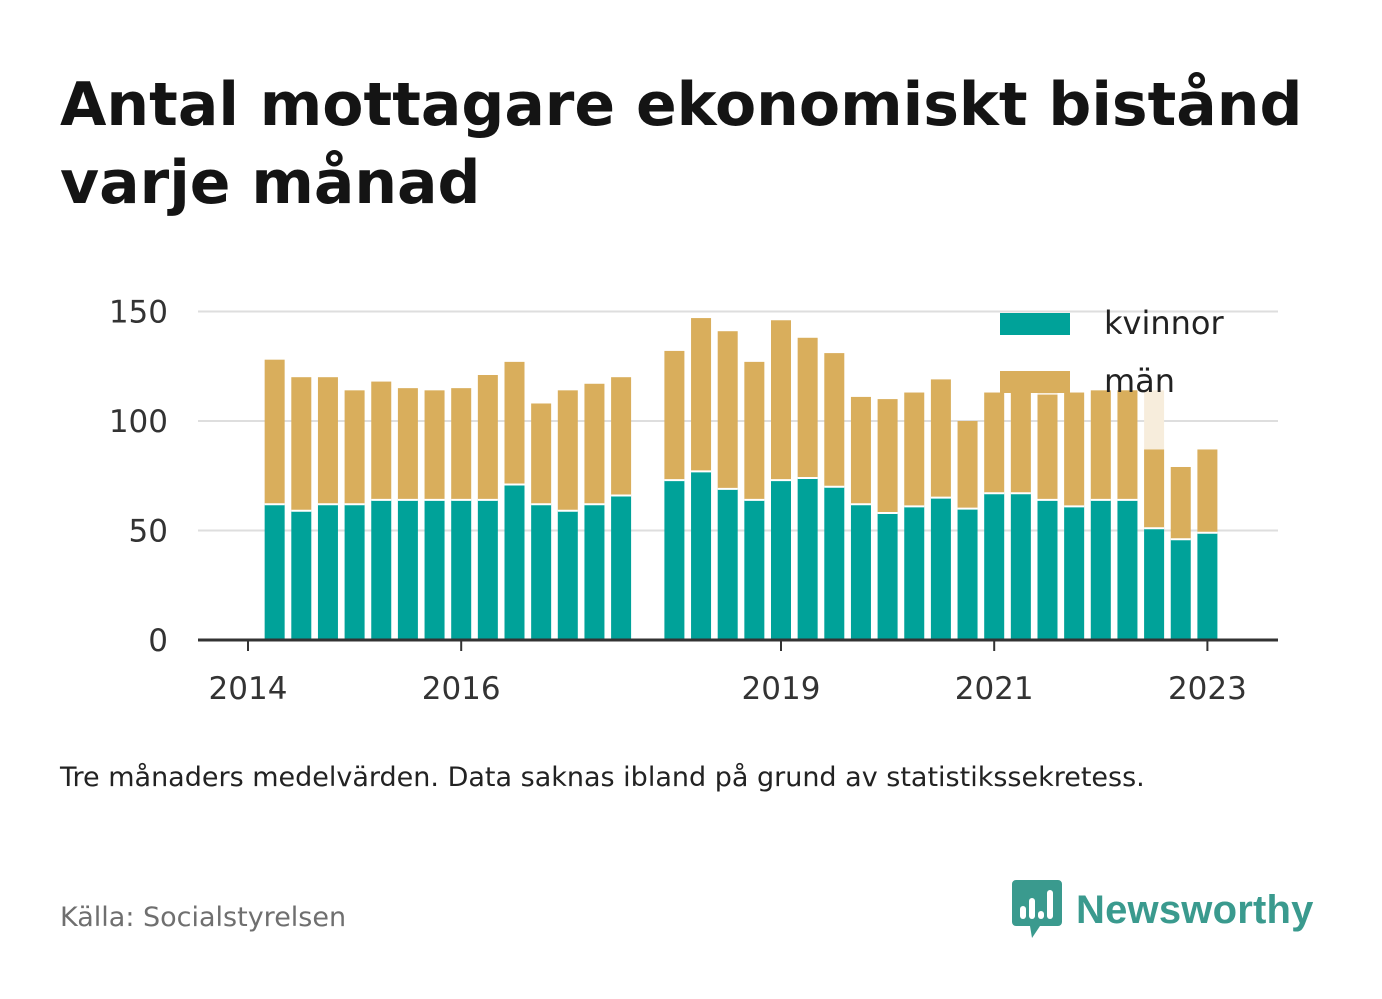 The image size is (1382, 999). I want to click on faded-bars, so click(1087, 515).